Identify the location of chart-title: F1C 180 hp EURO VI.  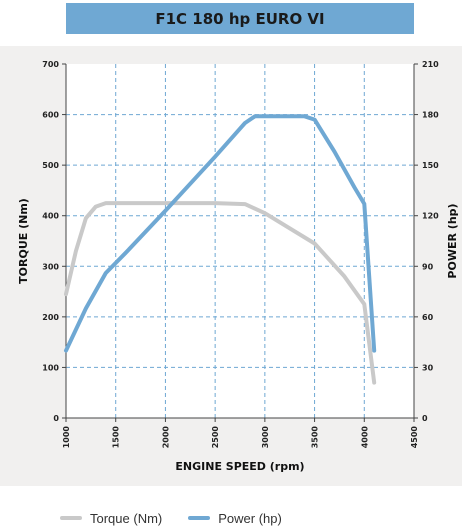
(240, 18).